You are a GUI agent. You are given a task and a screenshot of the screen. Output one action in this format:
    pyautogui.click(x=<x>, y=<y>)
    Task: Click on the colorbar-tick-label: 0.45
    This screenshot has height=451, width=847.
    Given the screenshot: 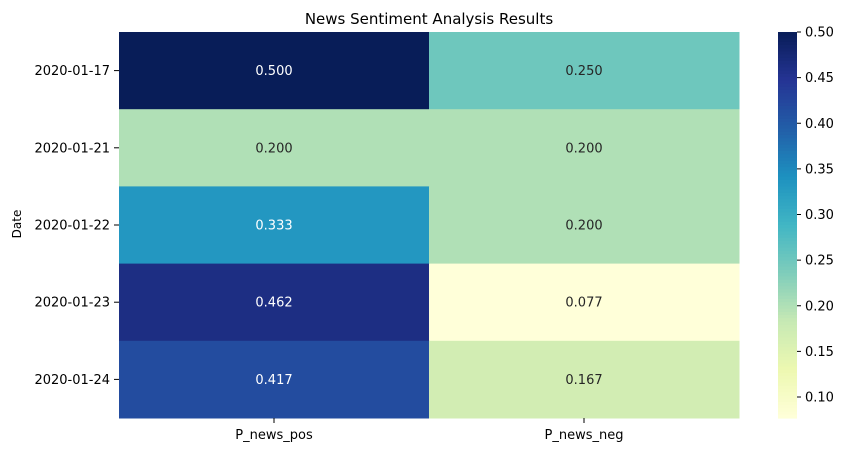 What is the action you would take?
    pyautogui.click(x=819, y=78)
    